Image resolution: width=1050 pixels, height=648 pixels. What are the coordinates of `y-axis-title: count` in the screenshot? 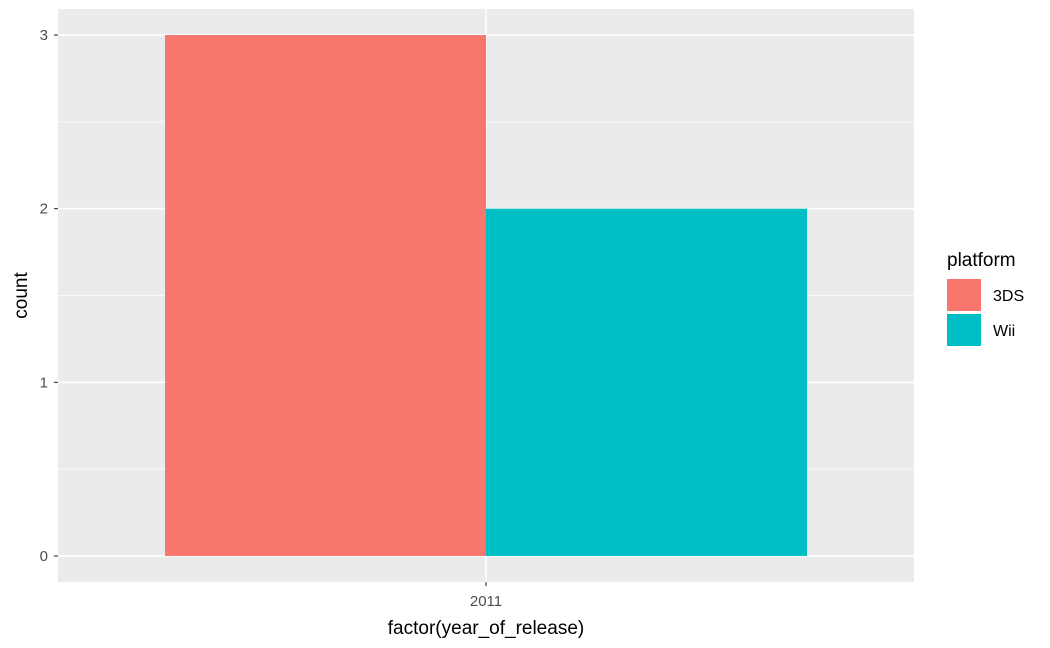 It's located at (21, 295).